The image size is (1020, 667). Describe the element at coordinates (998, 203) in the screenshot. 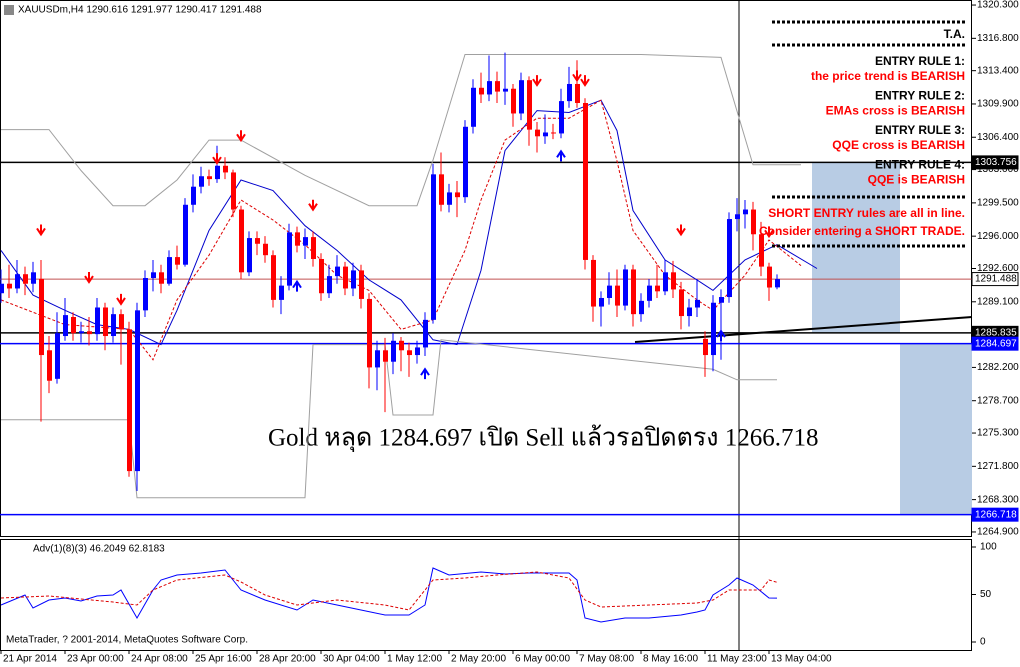

I see `y-tick-label: 1299.500` at that location.